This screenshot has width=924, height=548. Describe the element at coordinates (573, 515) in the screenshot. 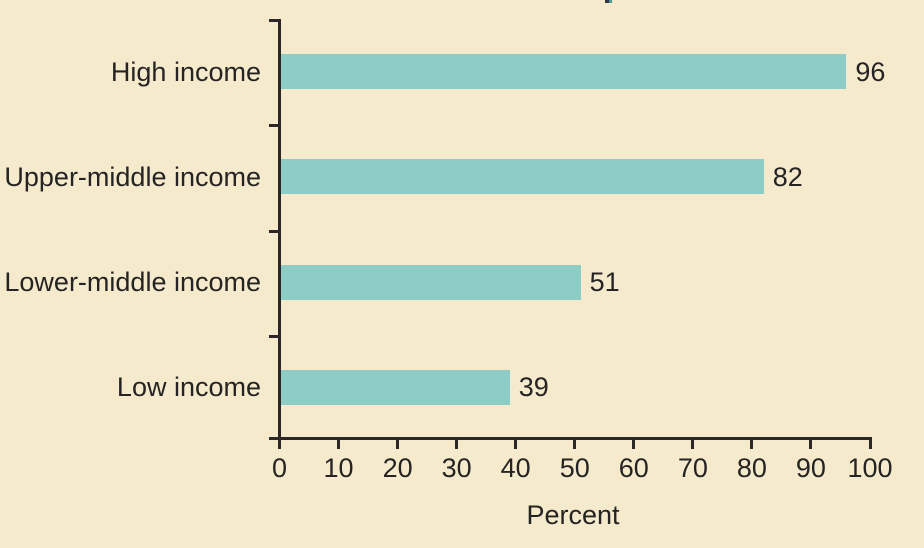

I see `x-axis-title: Percent` at that location.